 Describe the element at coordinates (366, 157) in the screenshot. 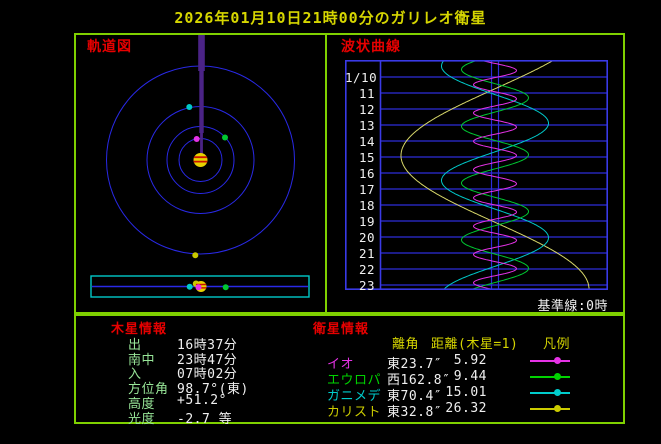

I see `time-label: 15` at that location.